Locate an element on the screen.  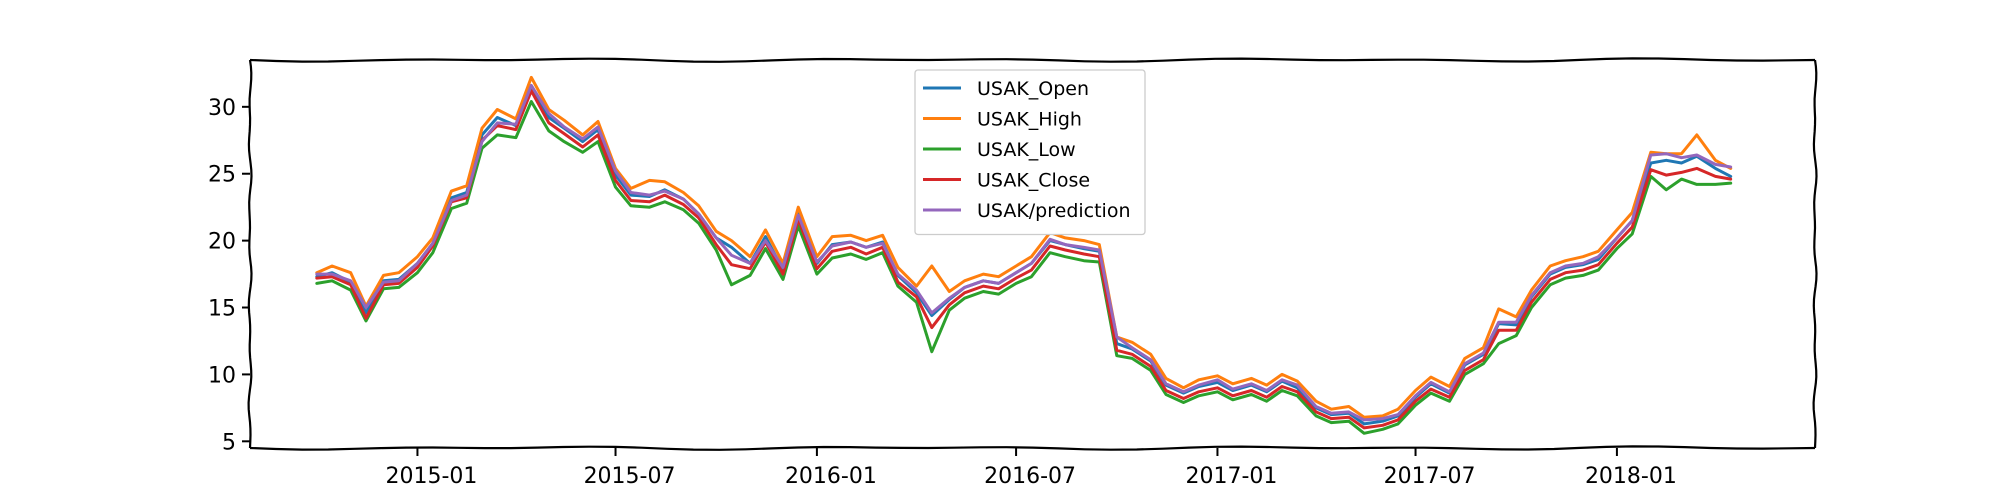
y-tick-label: 30 is located at coordinates (222, 108).